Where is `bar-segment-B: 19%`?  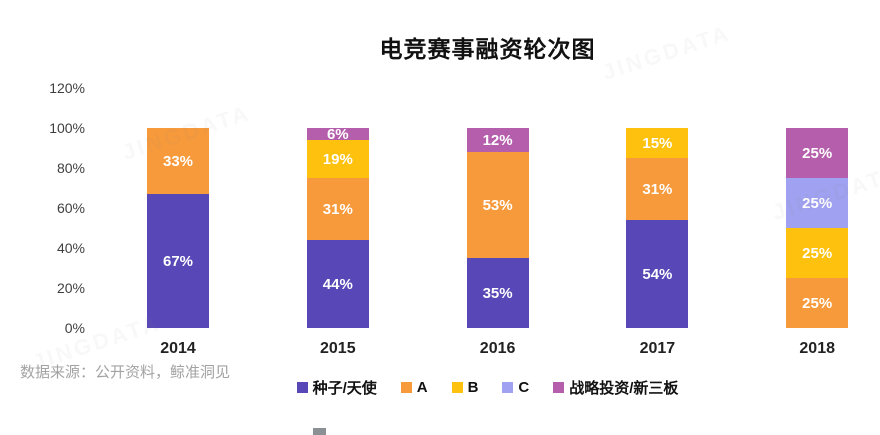 bar-segment-B: 19% is located at coordinates (337, 159).